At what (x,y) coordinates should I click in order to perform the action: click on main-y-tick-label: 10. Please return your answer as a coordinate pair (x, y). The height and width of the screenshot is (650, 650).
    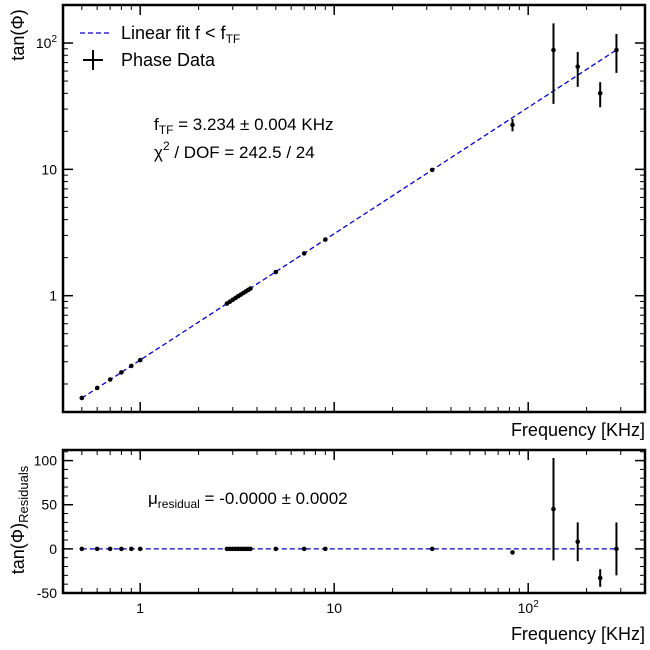
    Looking at the image, I should click on (49, 169).